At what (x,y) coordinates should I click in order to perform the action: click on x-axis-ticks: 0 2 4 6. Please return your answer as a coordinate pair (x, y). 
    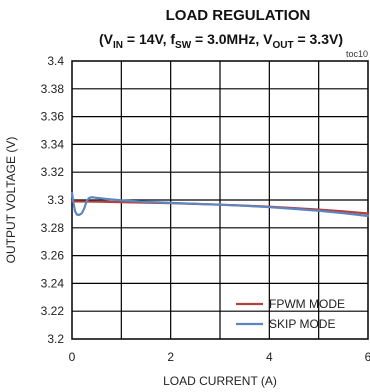
    Looking at the image, I should click on (219, 357).